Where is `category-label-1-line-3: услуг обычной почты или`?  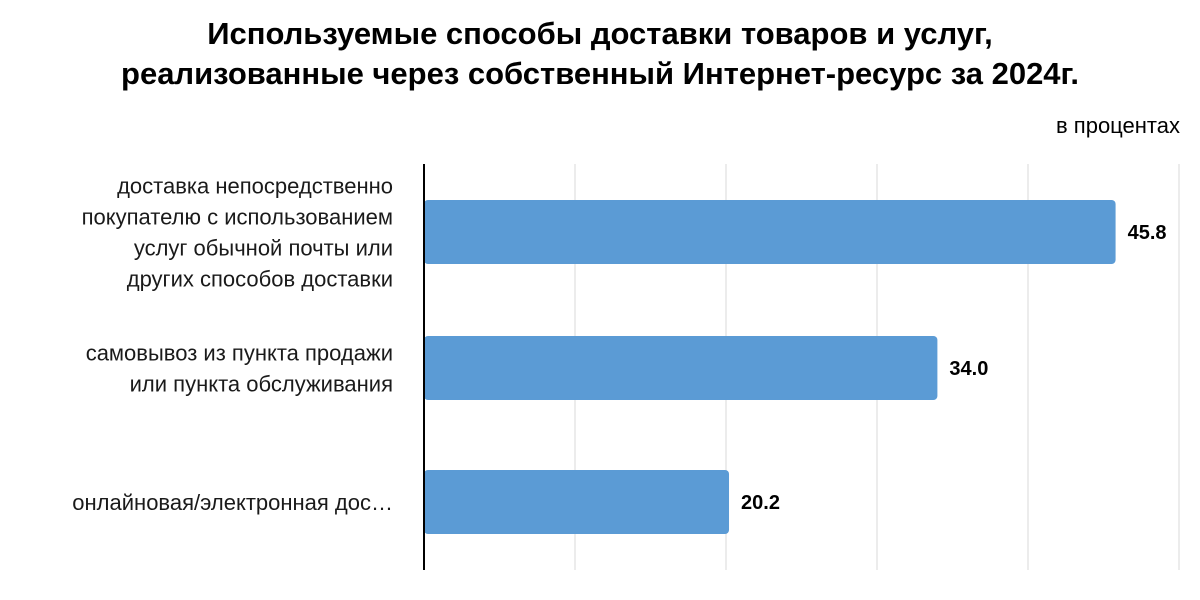
category-label-1-line-3: услуг обычной почты или is located at coordinates (263, 248).